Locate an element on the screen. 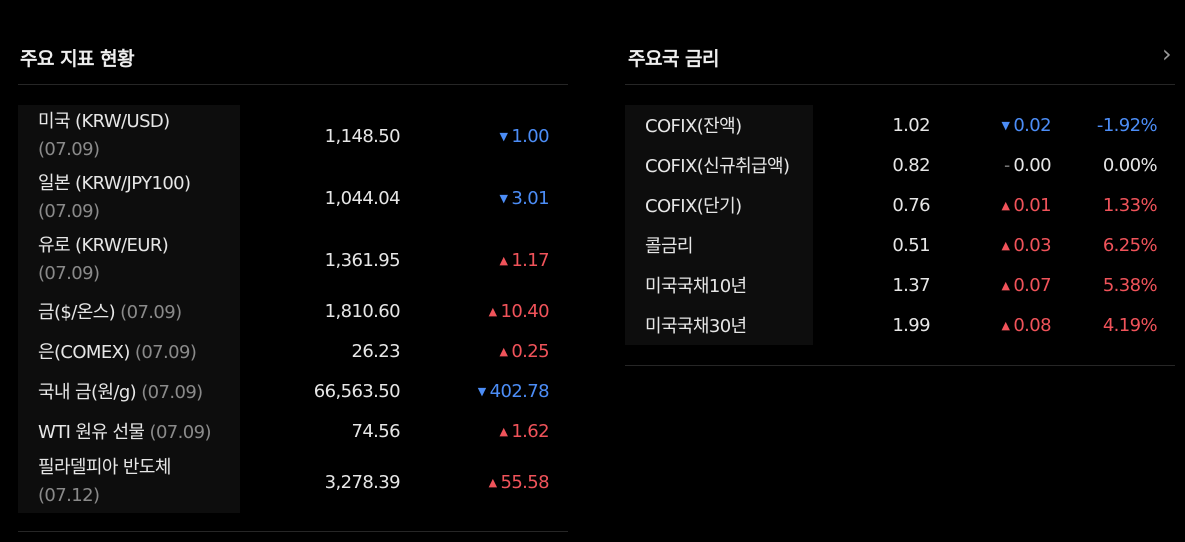 The image size is (1185, 542). change-cell: ▲ 1.17 is located at coordinates (474, 260).